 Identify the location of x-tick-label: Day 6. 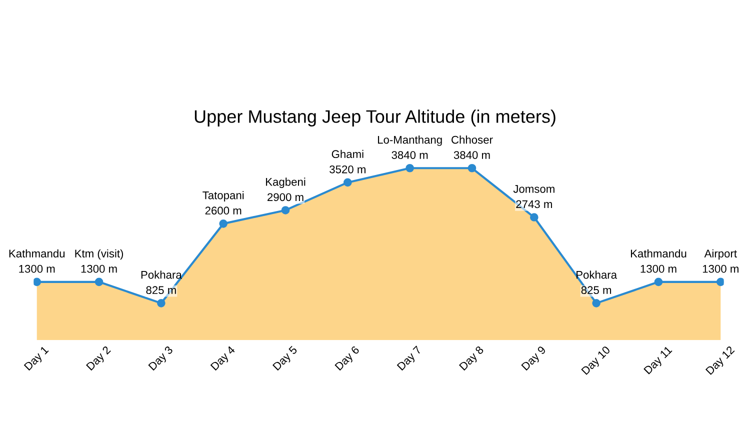
(348, 359).